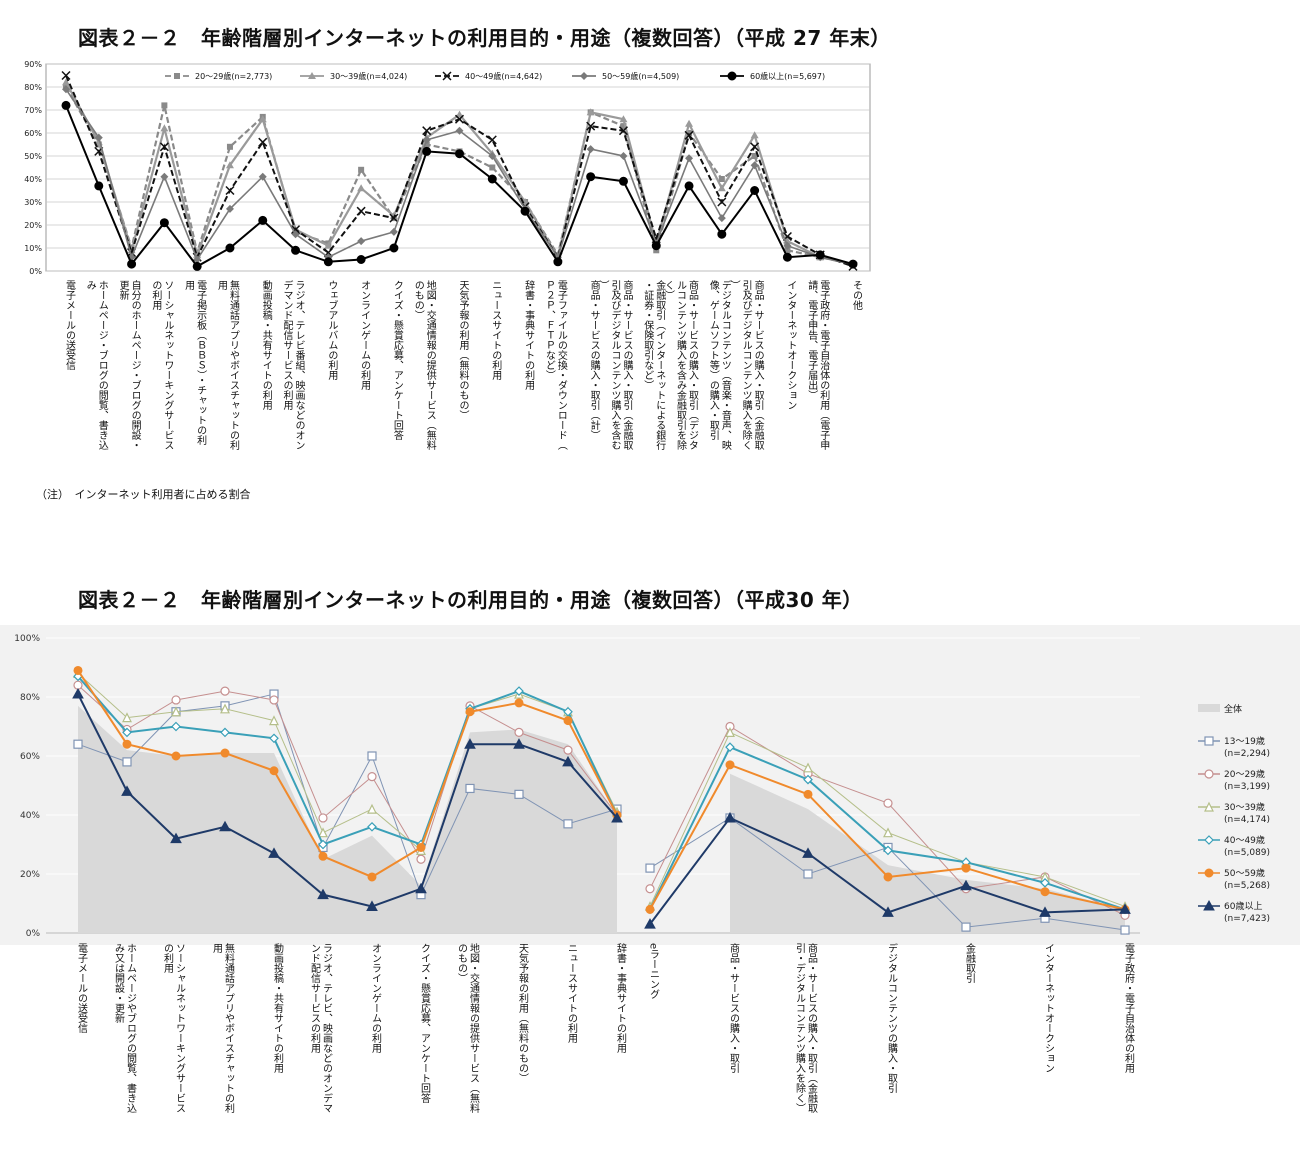  I want to click on chart2-y-tick: 0%, so click(33, 934).